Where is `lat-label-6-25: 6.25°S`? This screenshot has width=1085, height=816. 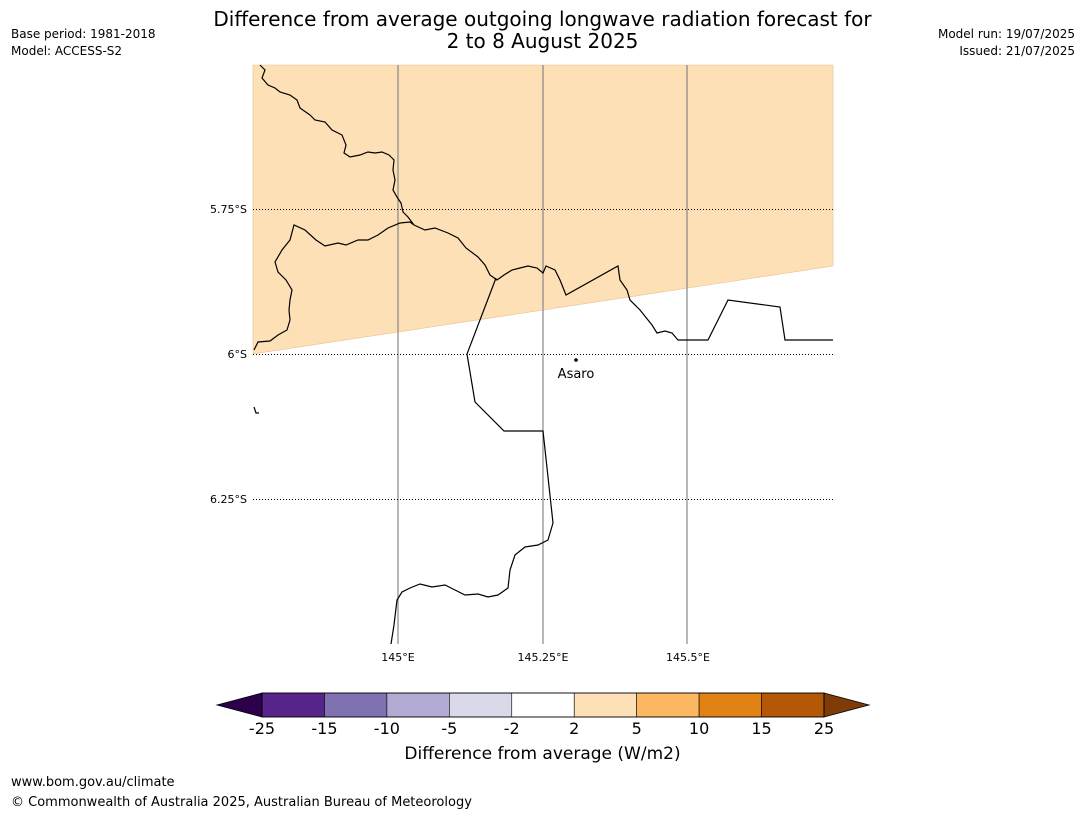
lat-label-6-25: 6.25°S is located at coordinates (228, 499).